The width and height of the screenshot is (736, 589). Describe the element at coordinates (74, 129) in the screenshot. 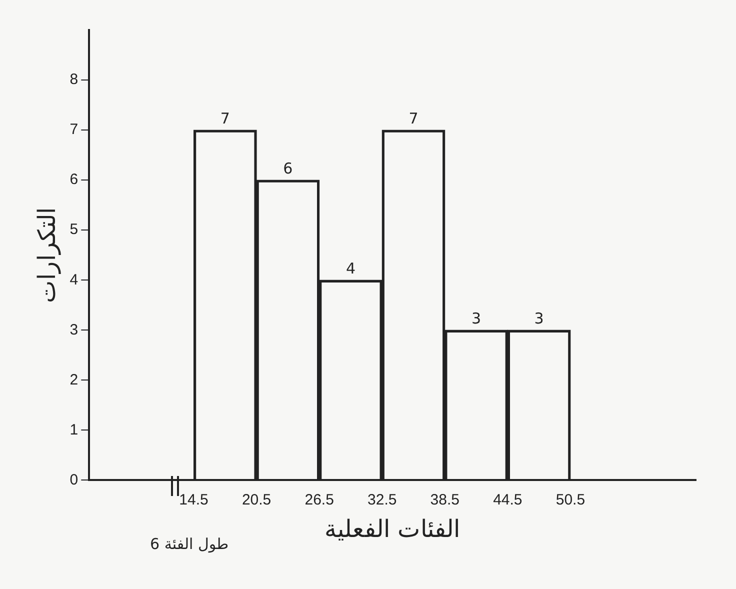

I see `y-tick-label: 7` at that location.